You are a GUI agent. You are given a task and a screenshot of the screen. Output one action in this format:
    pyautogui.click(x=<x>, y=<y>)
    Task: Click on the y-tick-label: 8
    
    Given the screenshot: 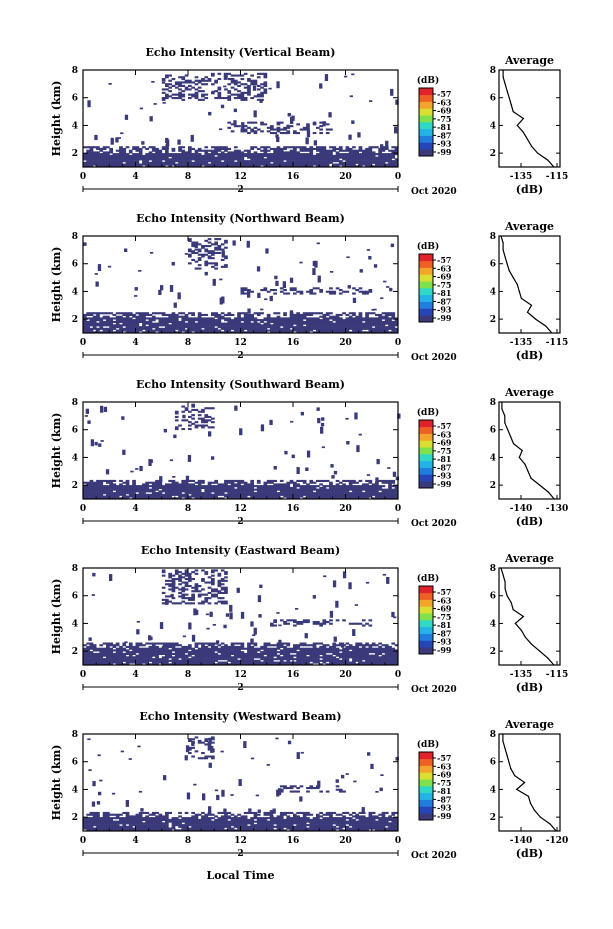 What is the action you would take?
    pyautogui.click(x=75, y=71)
    